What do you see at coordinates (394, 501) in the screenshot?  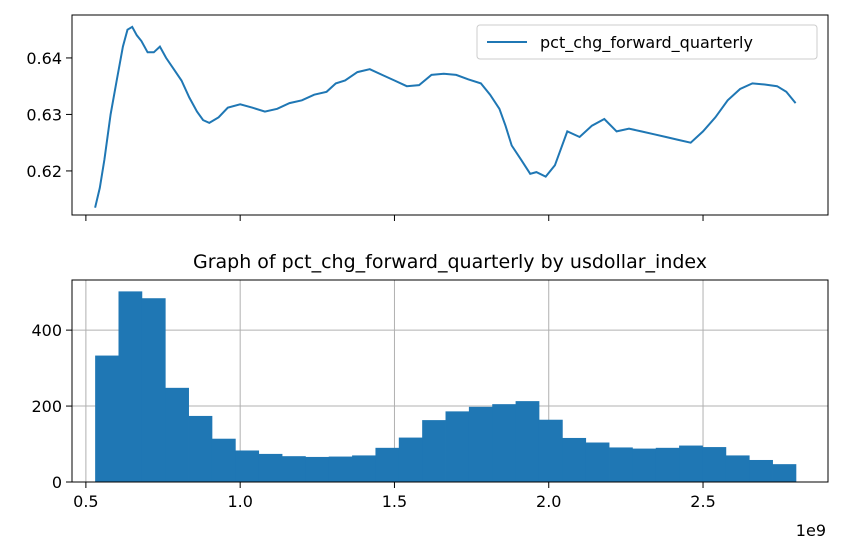 I see `x-tick-label: 1.5` at bounding box center [394, 501].